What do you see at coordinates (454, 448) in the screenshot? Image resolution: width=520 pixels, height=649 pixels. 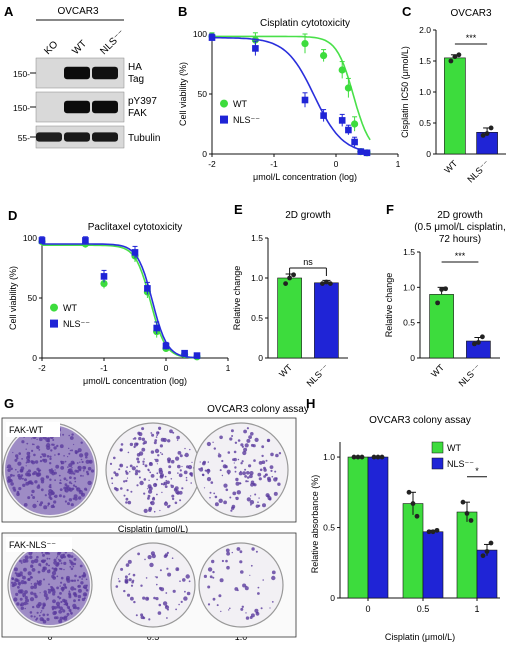 I see `legend-label-wt-H: WT` at bounding box center [454, 448].